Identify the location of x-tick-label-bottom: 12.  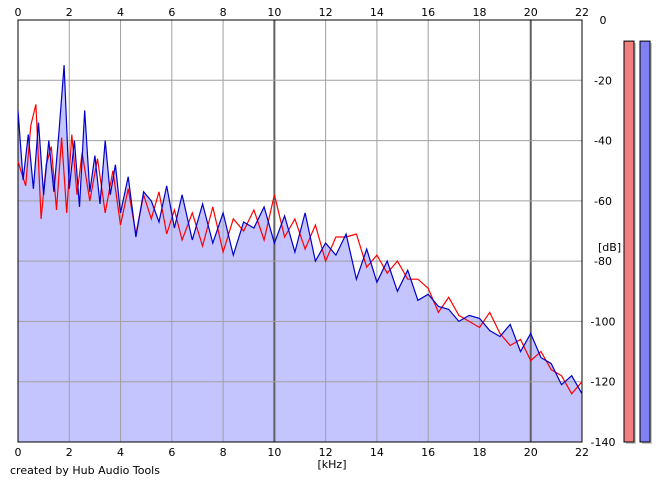
(326, 452).